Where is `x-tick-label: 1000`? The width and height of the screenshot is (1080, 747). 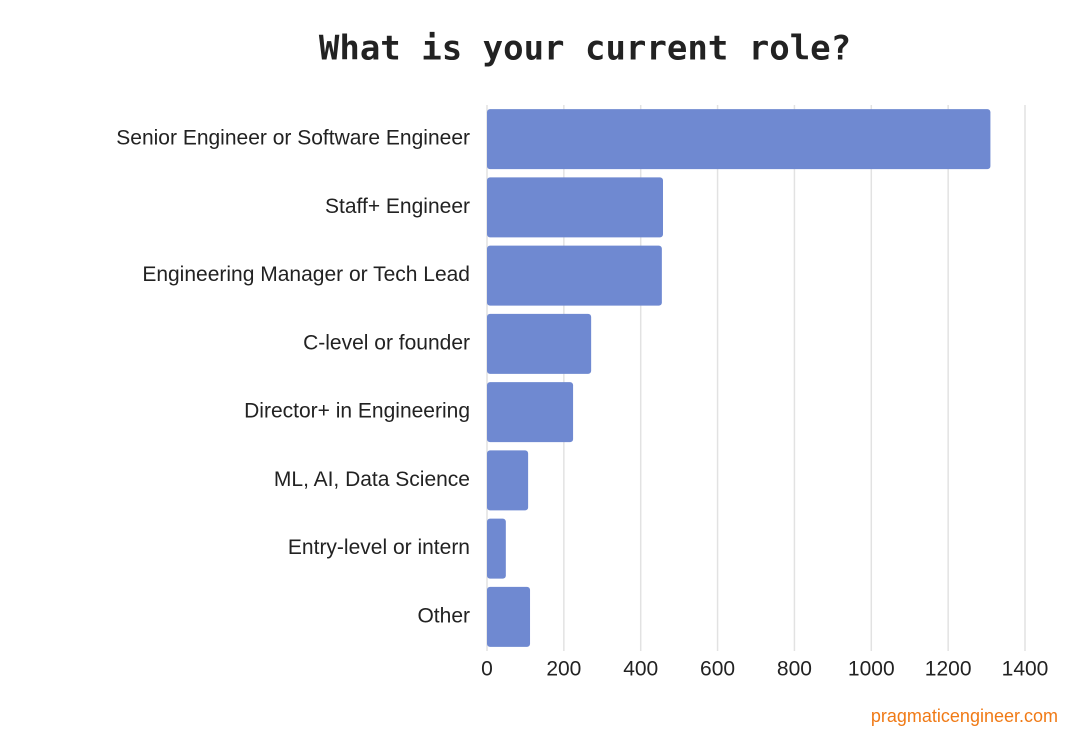
x-tick-label: 1000 is located at coordinates (871, 669).